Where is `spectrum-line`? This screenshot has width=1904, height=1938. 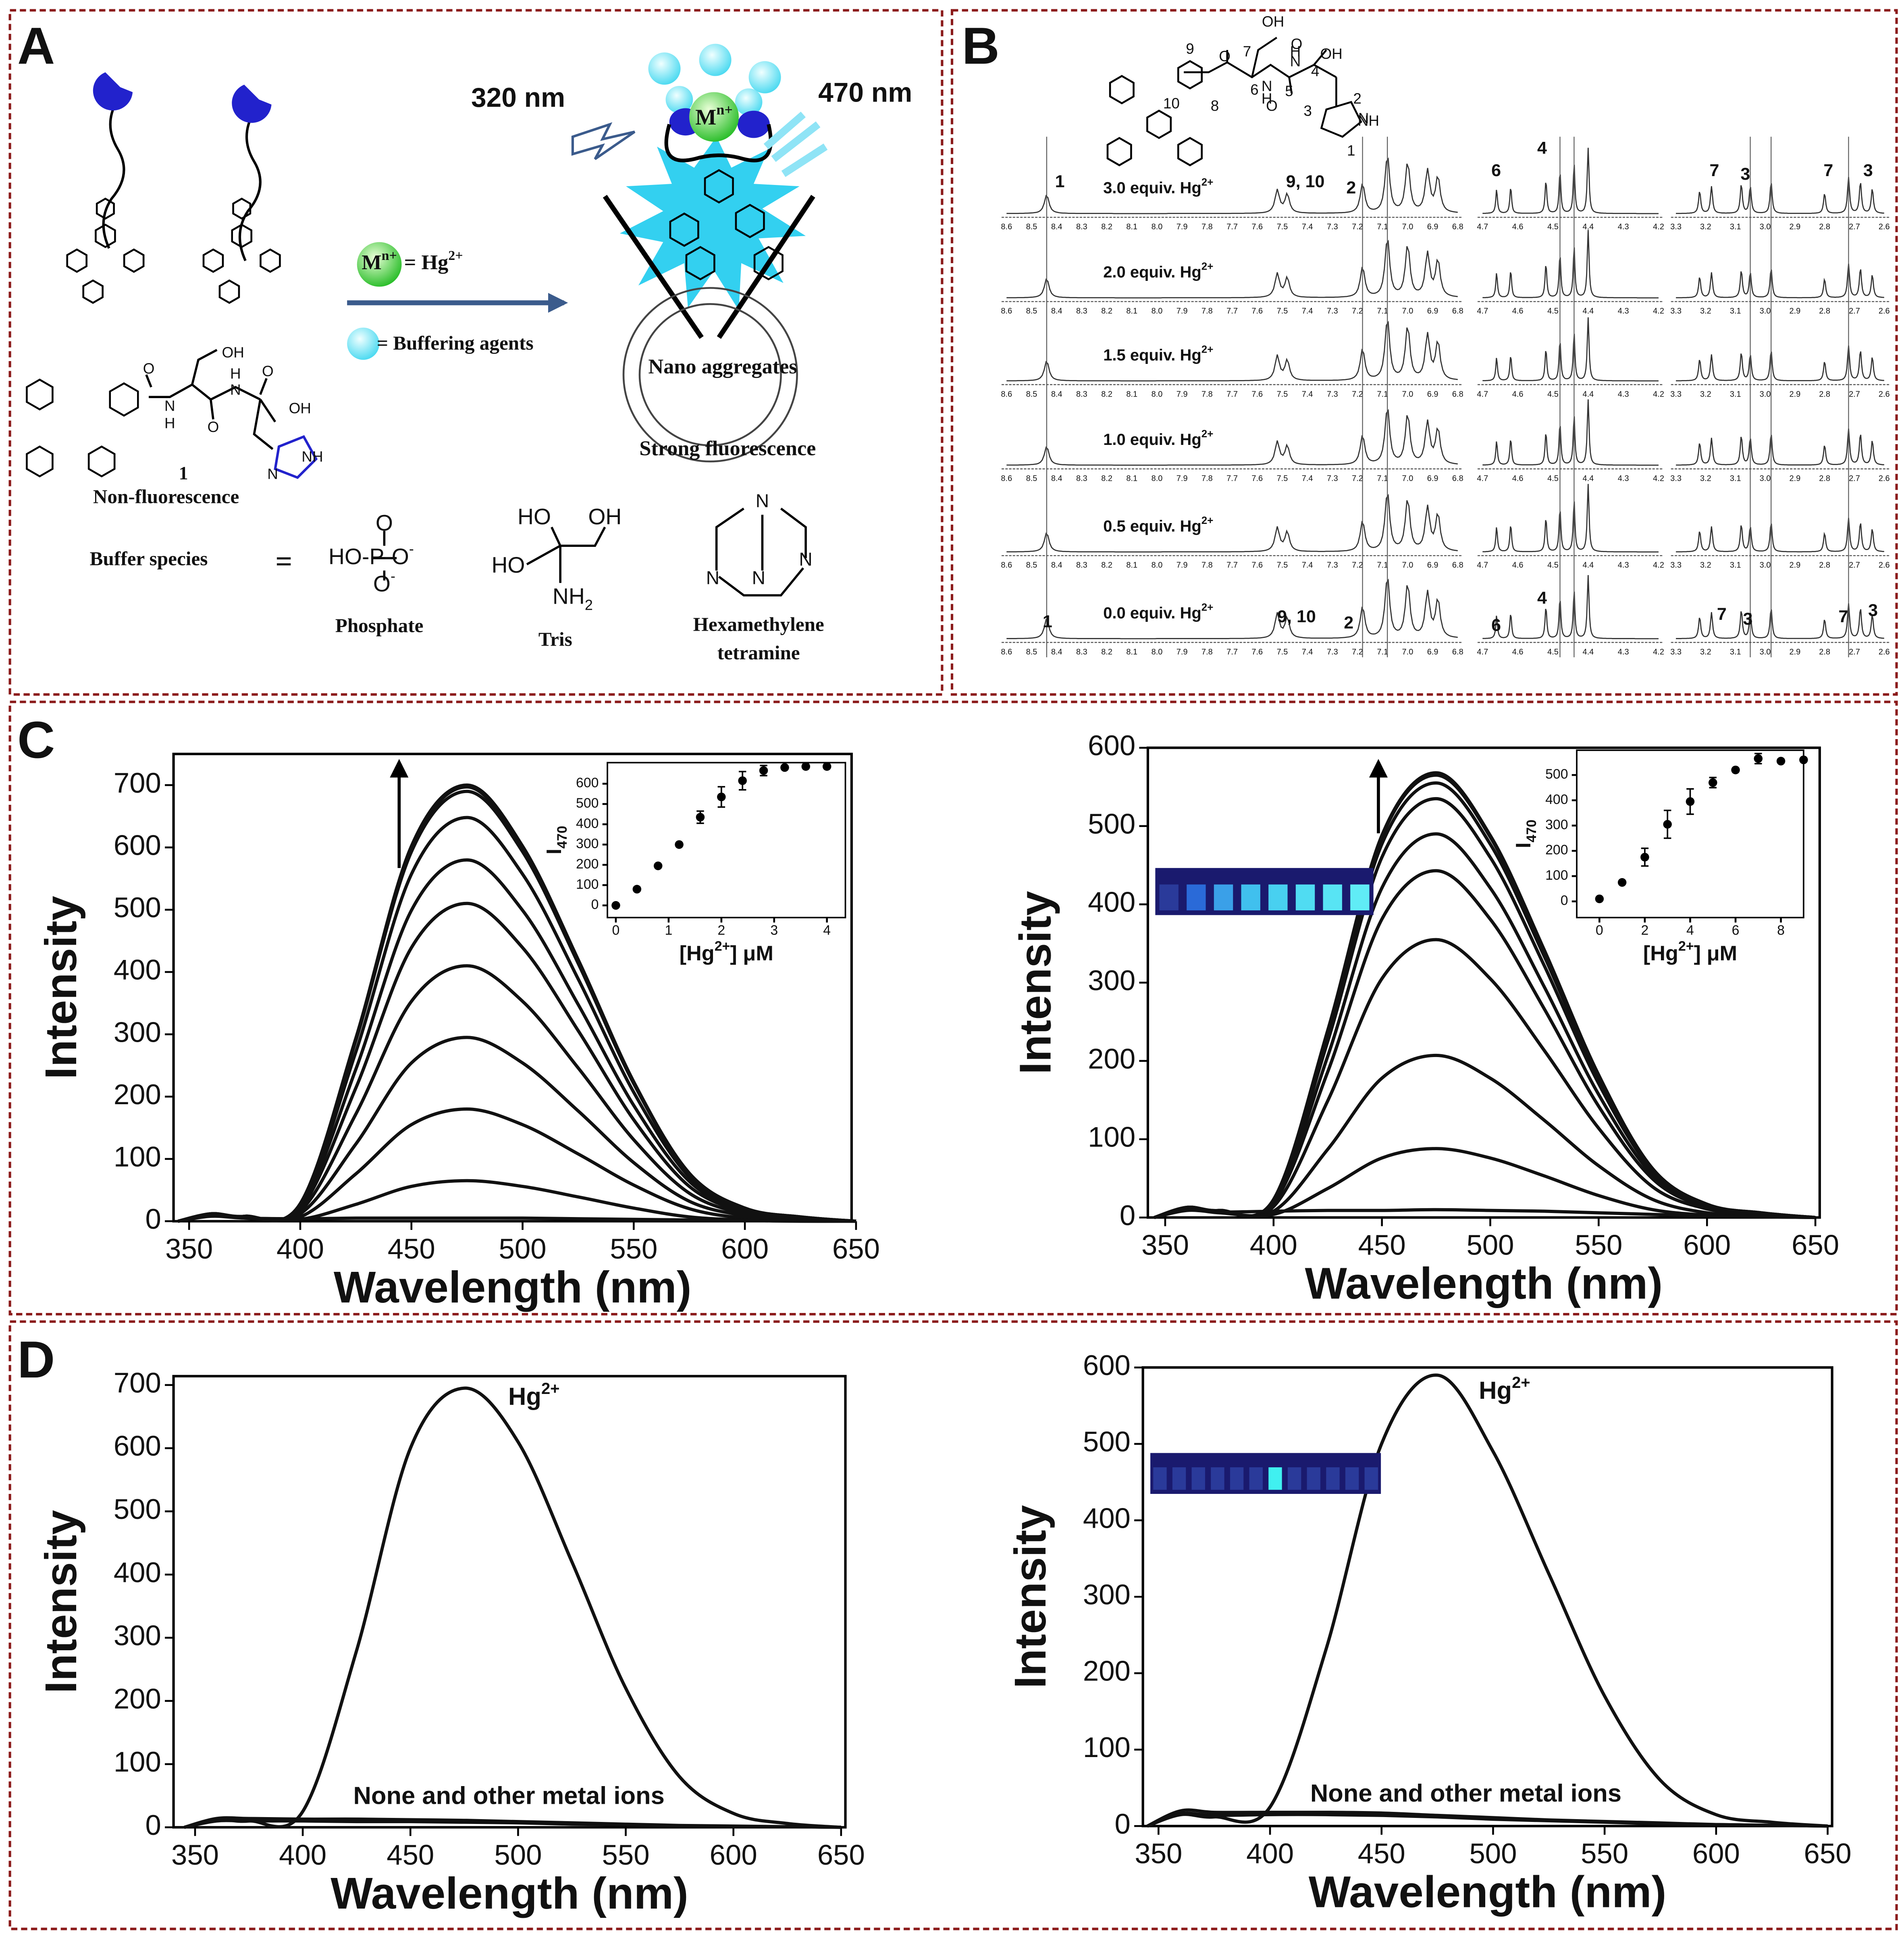
spectrum-line is located at coordinates (512, 1824).